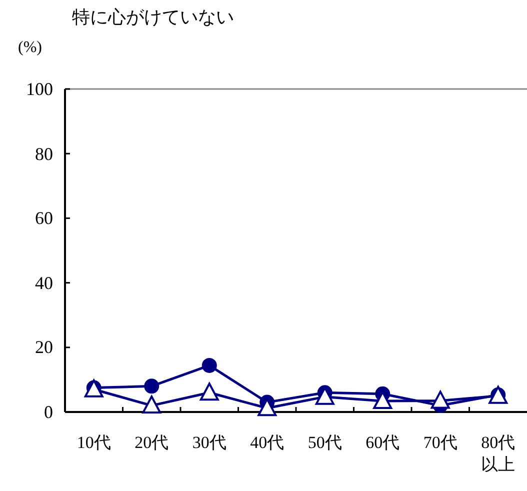 This screenshot has width=527, height=491. What do you see at coordinates (382, 443) in the screenshot?
I see `x-tick-label: 60代` at bounding box center [382, 443].